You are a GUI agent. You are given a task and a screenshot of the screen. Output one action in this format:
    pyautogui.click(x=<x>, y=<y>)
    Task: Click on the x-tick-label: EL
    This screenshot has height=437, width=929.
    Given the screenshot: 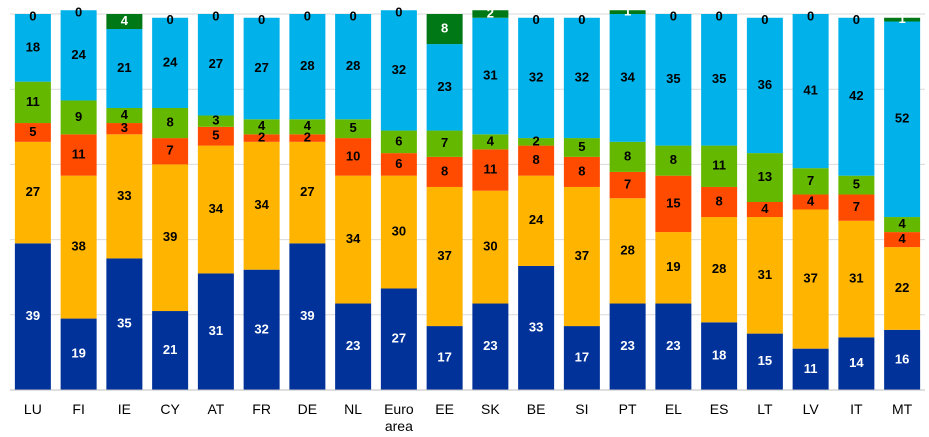 What is the action you would take?
    pyautogui.click(x=673, y=409)
    